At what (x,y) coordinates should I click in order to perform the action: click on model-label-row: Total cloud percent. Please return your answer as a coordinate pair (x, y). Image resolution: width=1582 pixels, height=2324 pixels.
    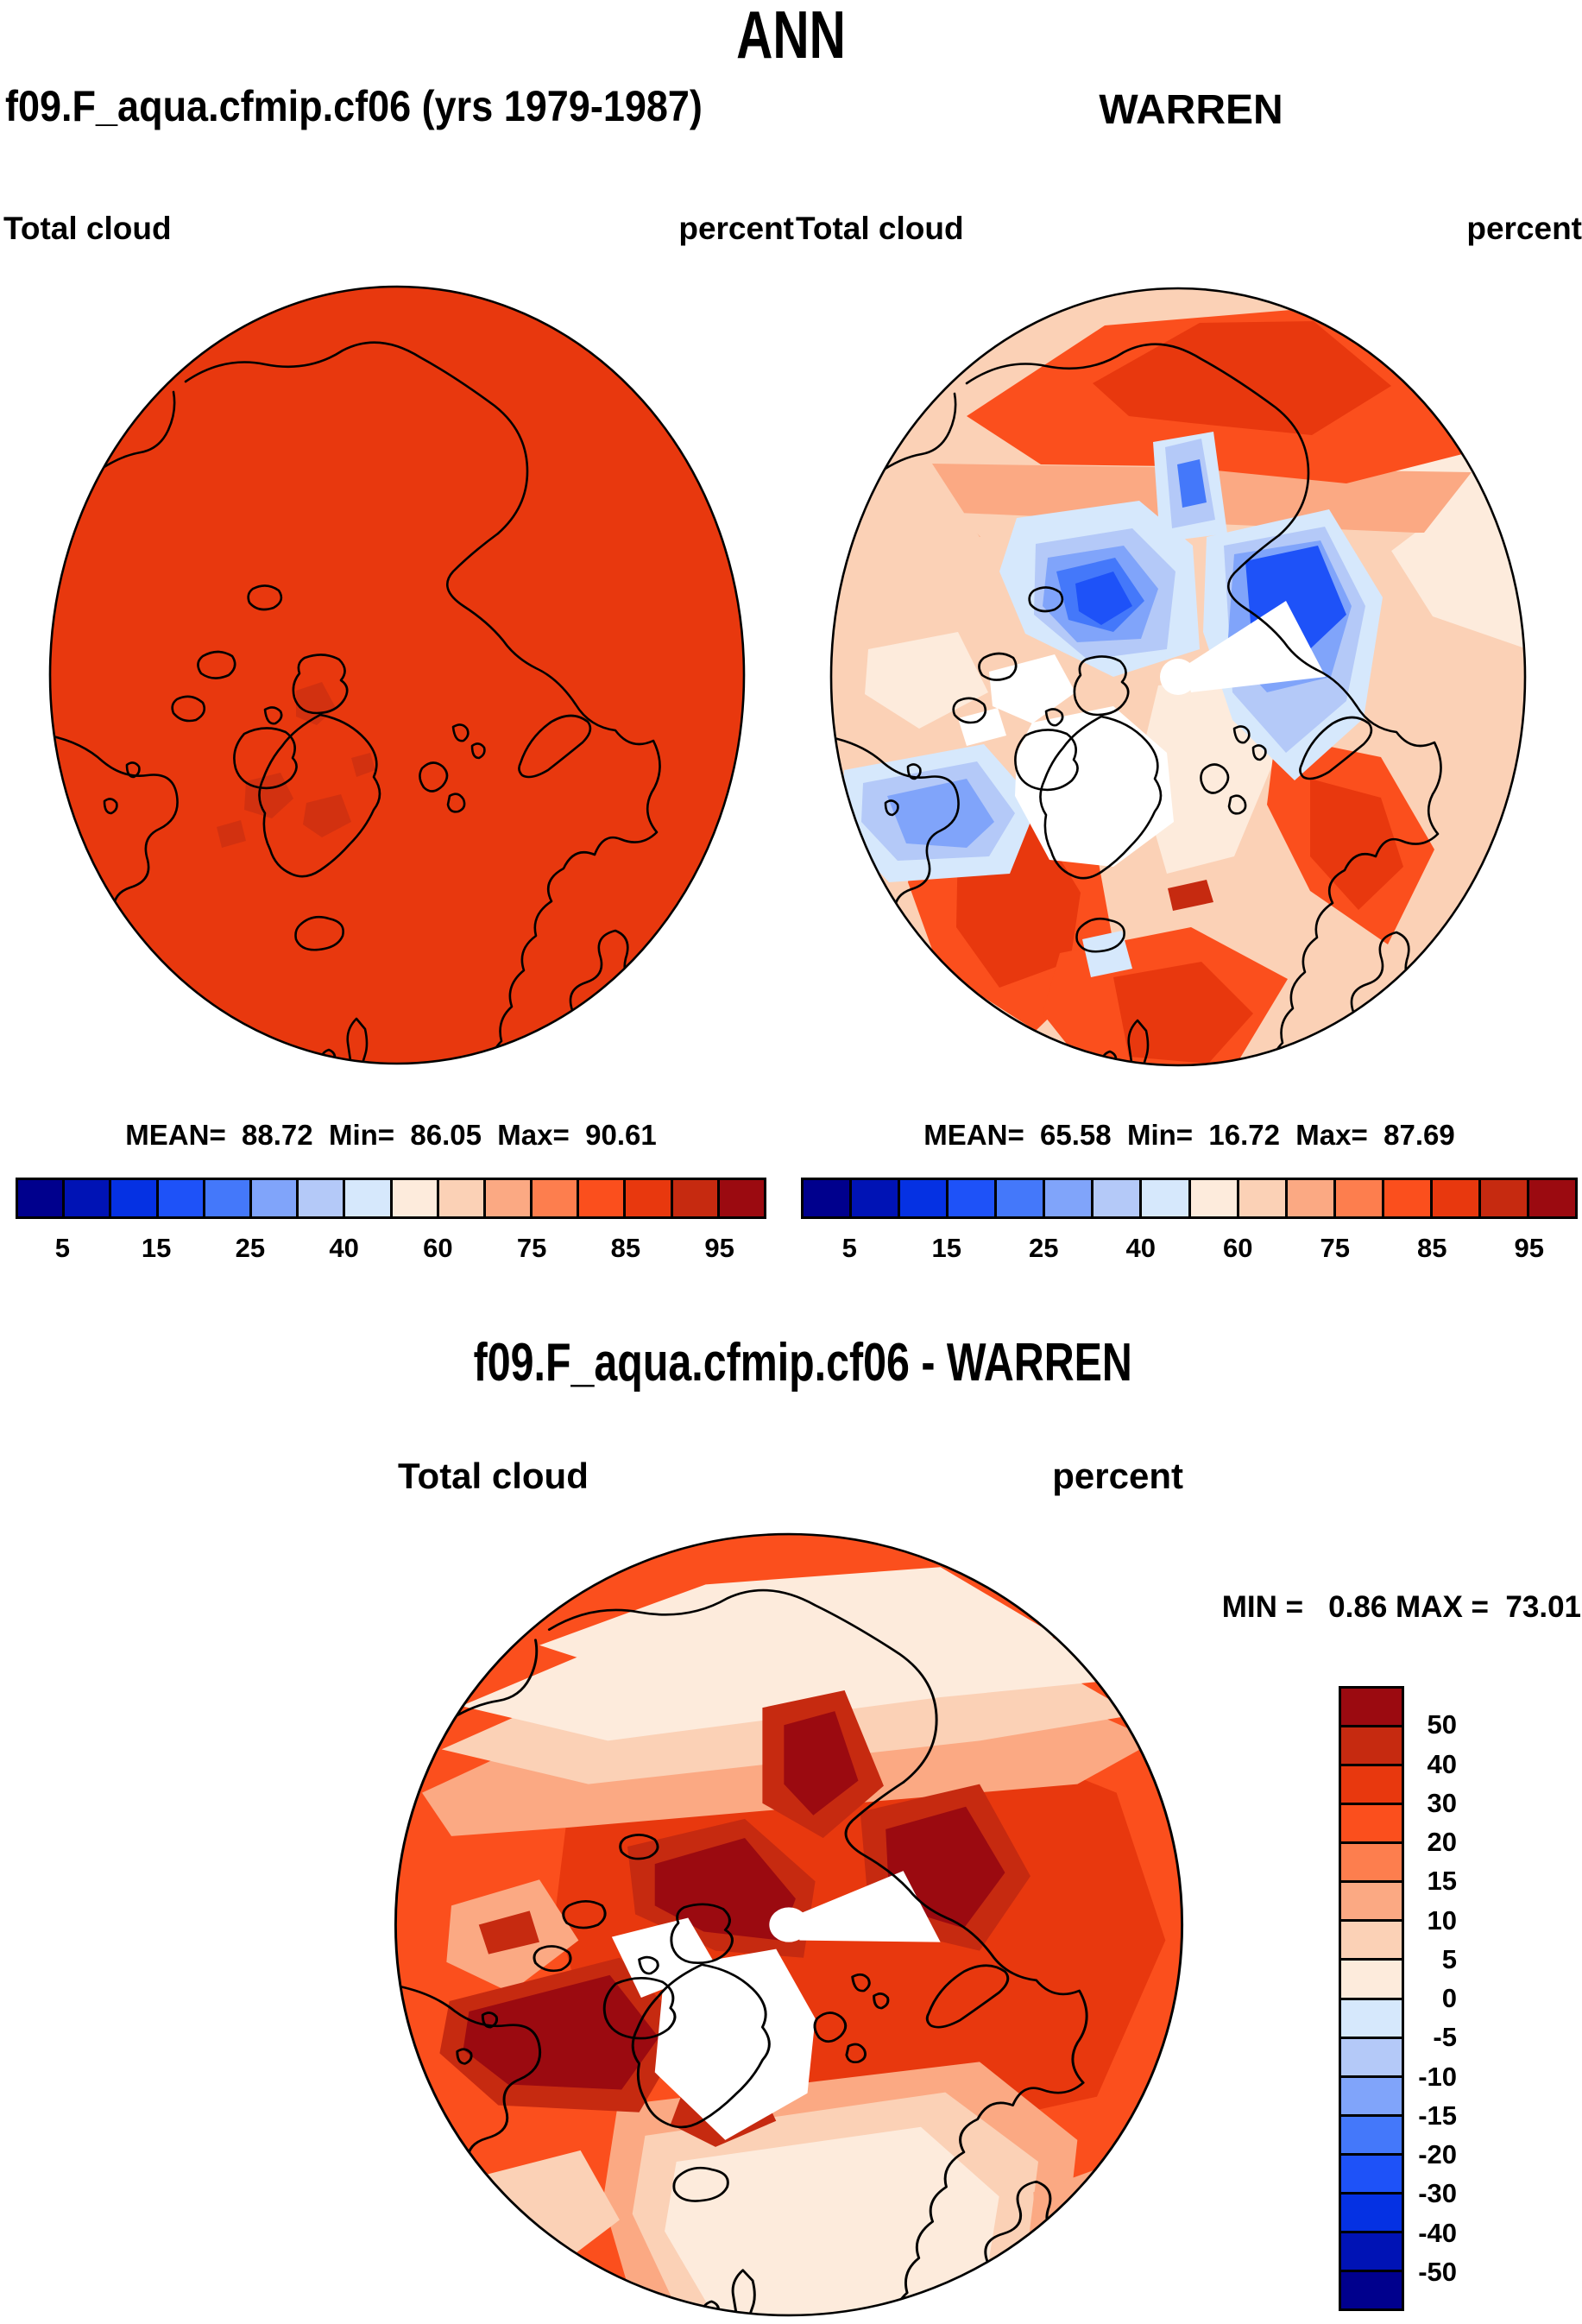
    Looking at the image, I should click on (398, 229).